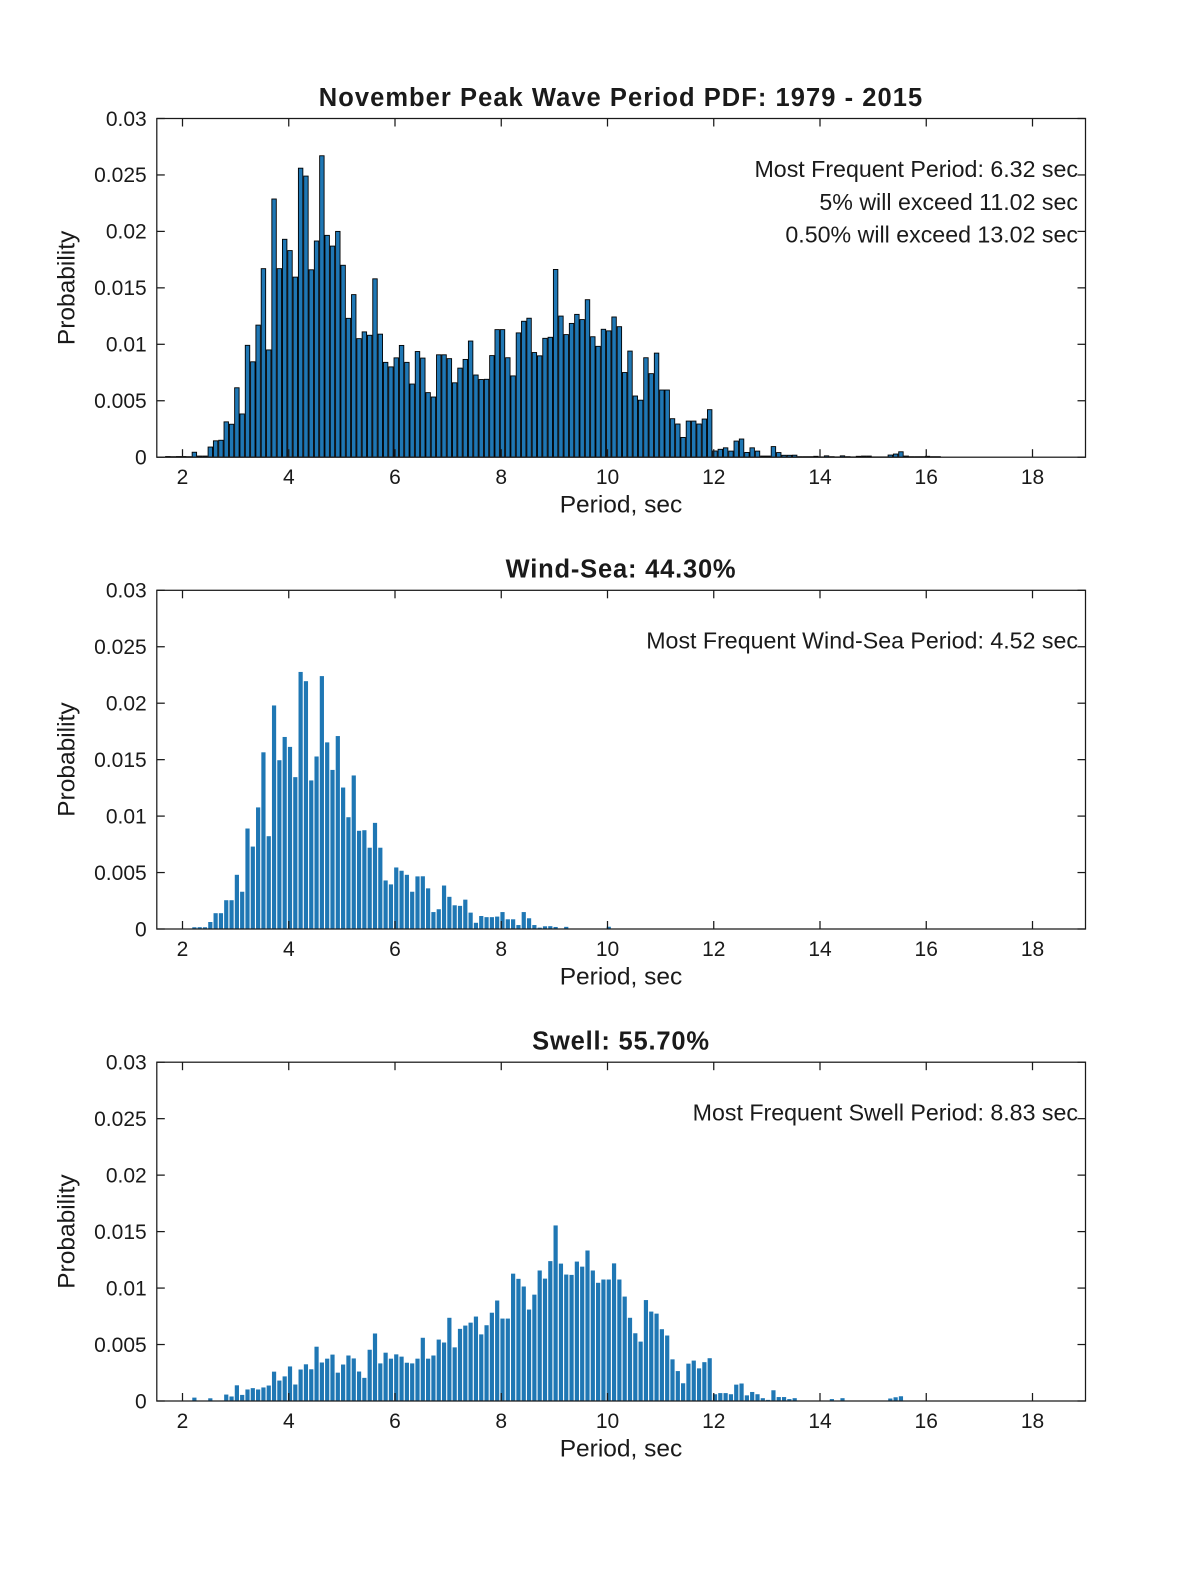 This screenshot has height=1575, width=1200. Describe the element at coordinates (948, 202) in the screenshot. I see `svg-text: 5% will exceed 11.02 sec` at that location.